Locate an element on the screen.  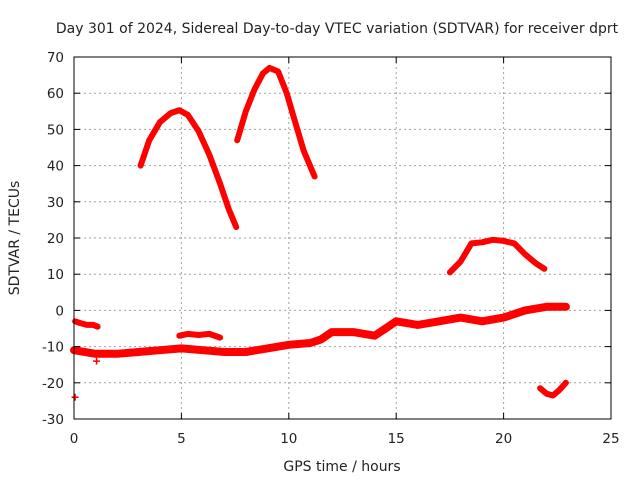
y-tick-label: 70 is located at coordinates (55, 58).